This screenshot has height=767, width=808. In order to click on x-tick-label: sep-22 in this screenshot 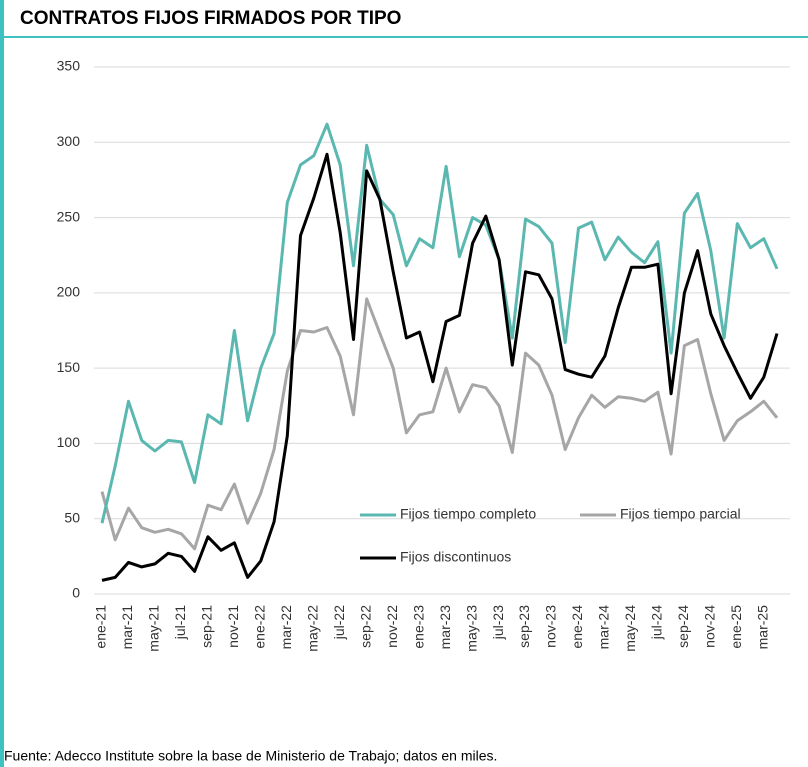, I will do `click(365, 626)`.